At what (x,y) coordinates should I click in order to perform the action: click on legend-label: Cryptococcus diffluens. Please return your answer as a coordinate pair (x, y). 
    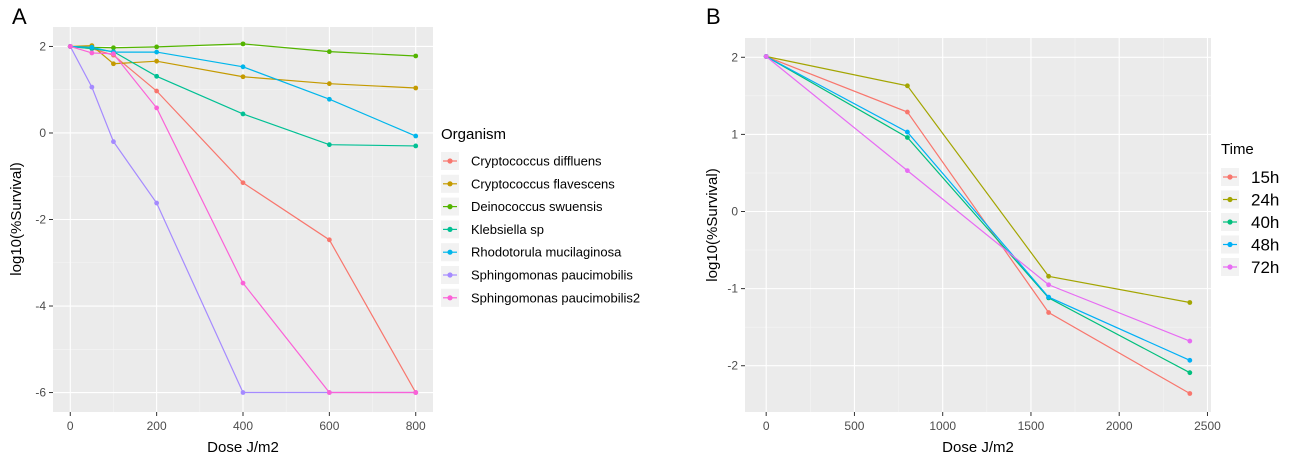
    Looking at the image, I should click on (536, 161).